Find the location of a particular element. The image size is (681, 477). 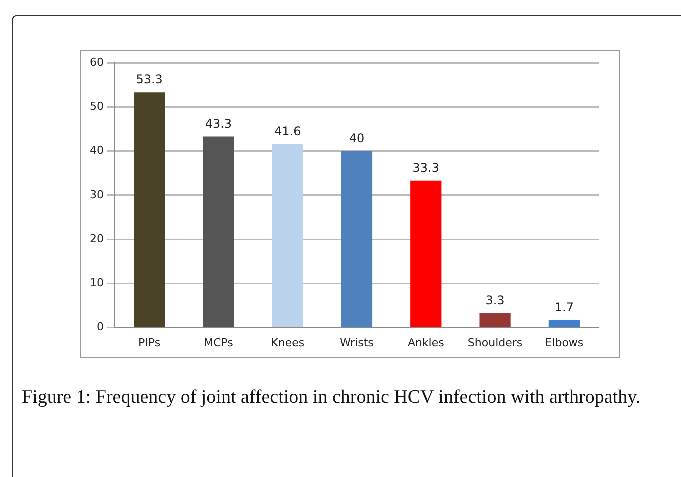

y-tick-label: 0 is located at coordinates (100, 327).